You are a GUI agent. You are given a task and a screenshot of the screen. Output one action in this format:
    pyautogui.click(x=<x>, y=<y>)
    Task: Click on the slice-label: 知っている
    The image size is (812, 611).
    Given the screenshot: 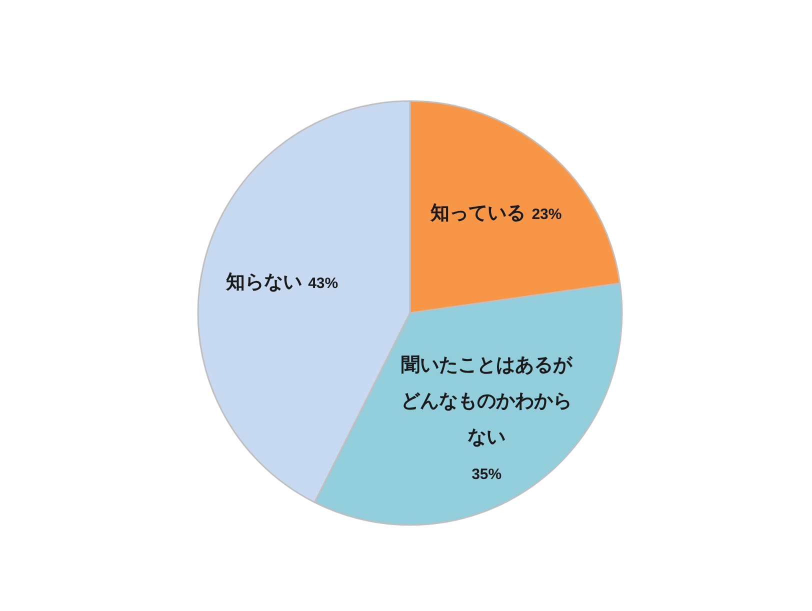 What is the action you would take?
    pyautogui.click(x=478, y=213)
    